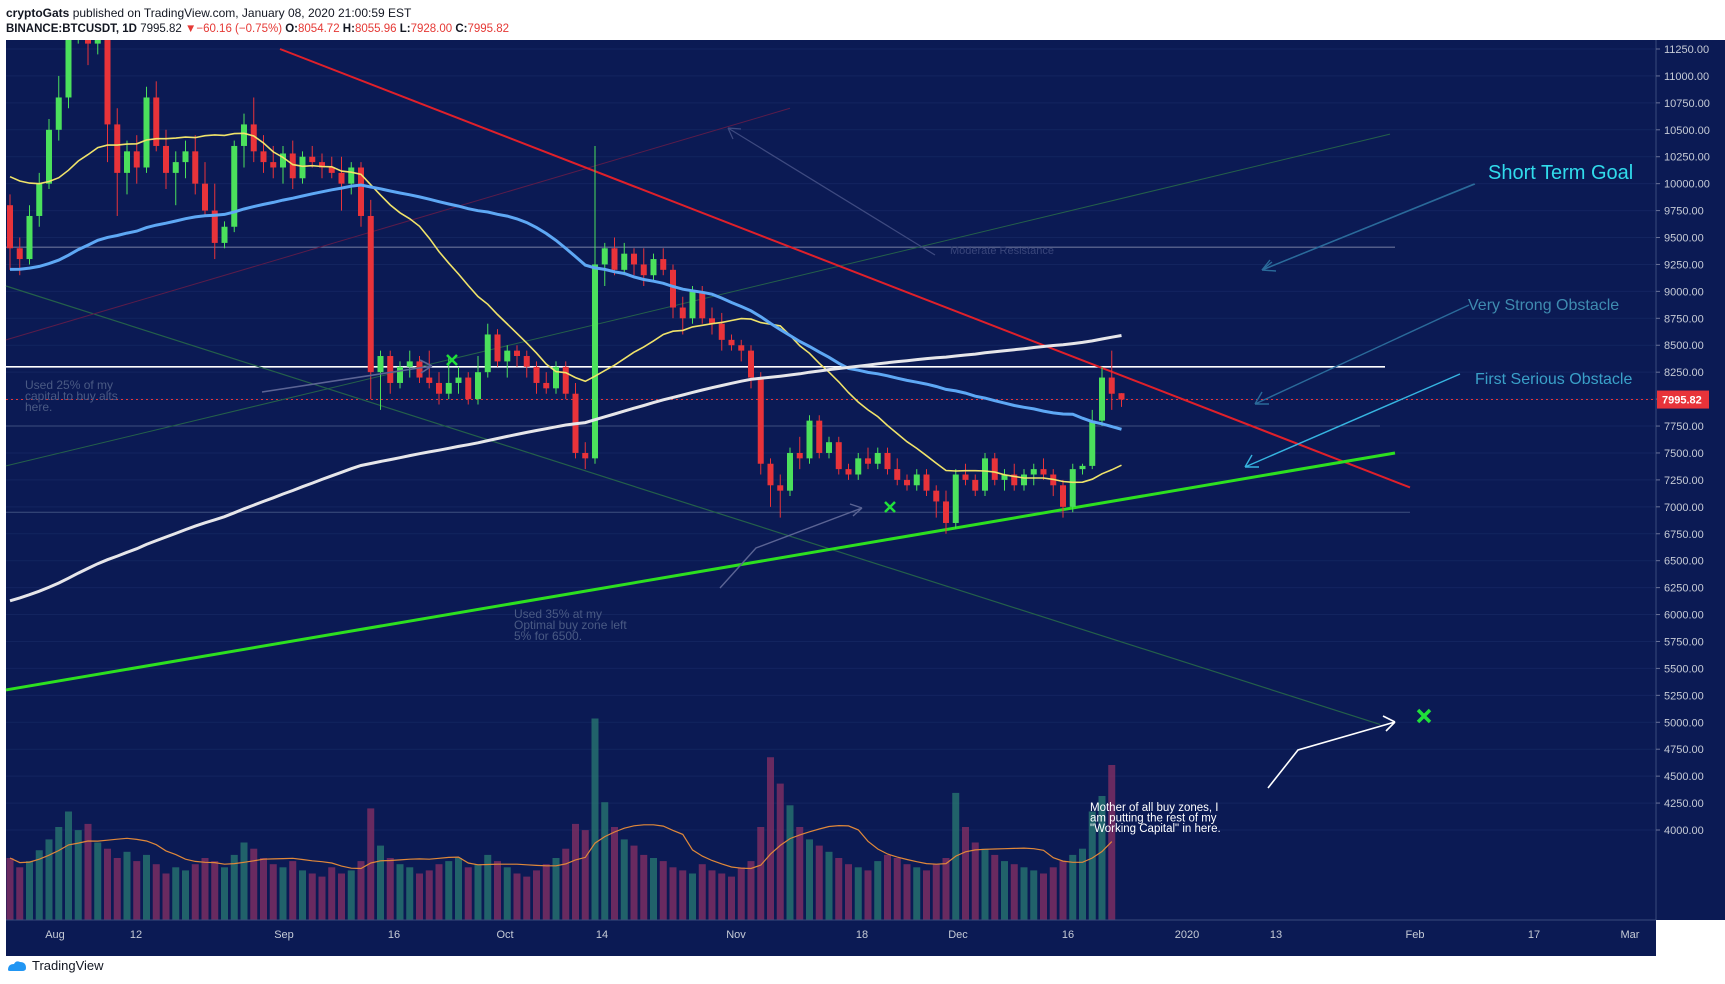 The height and width of the screenshot is (984, 1725). Describe the element at coordinates (1684, 669) in the screenshot. I see `y-axis-tick-label: 5500.00` at that location.